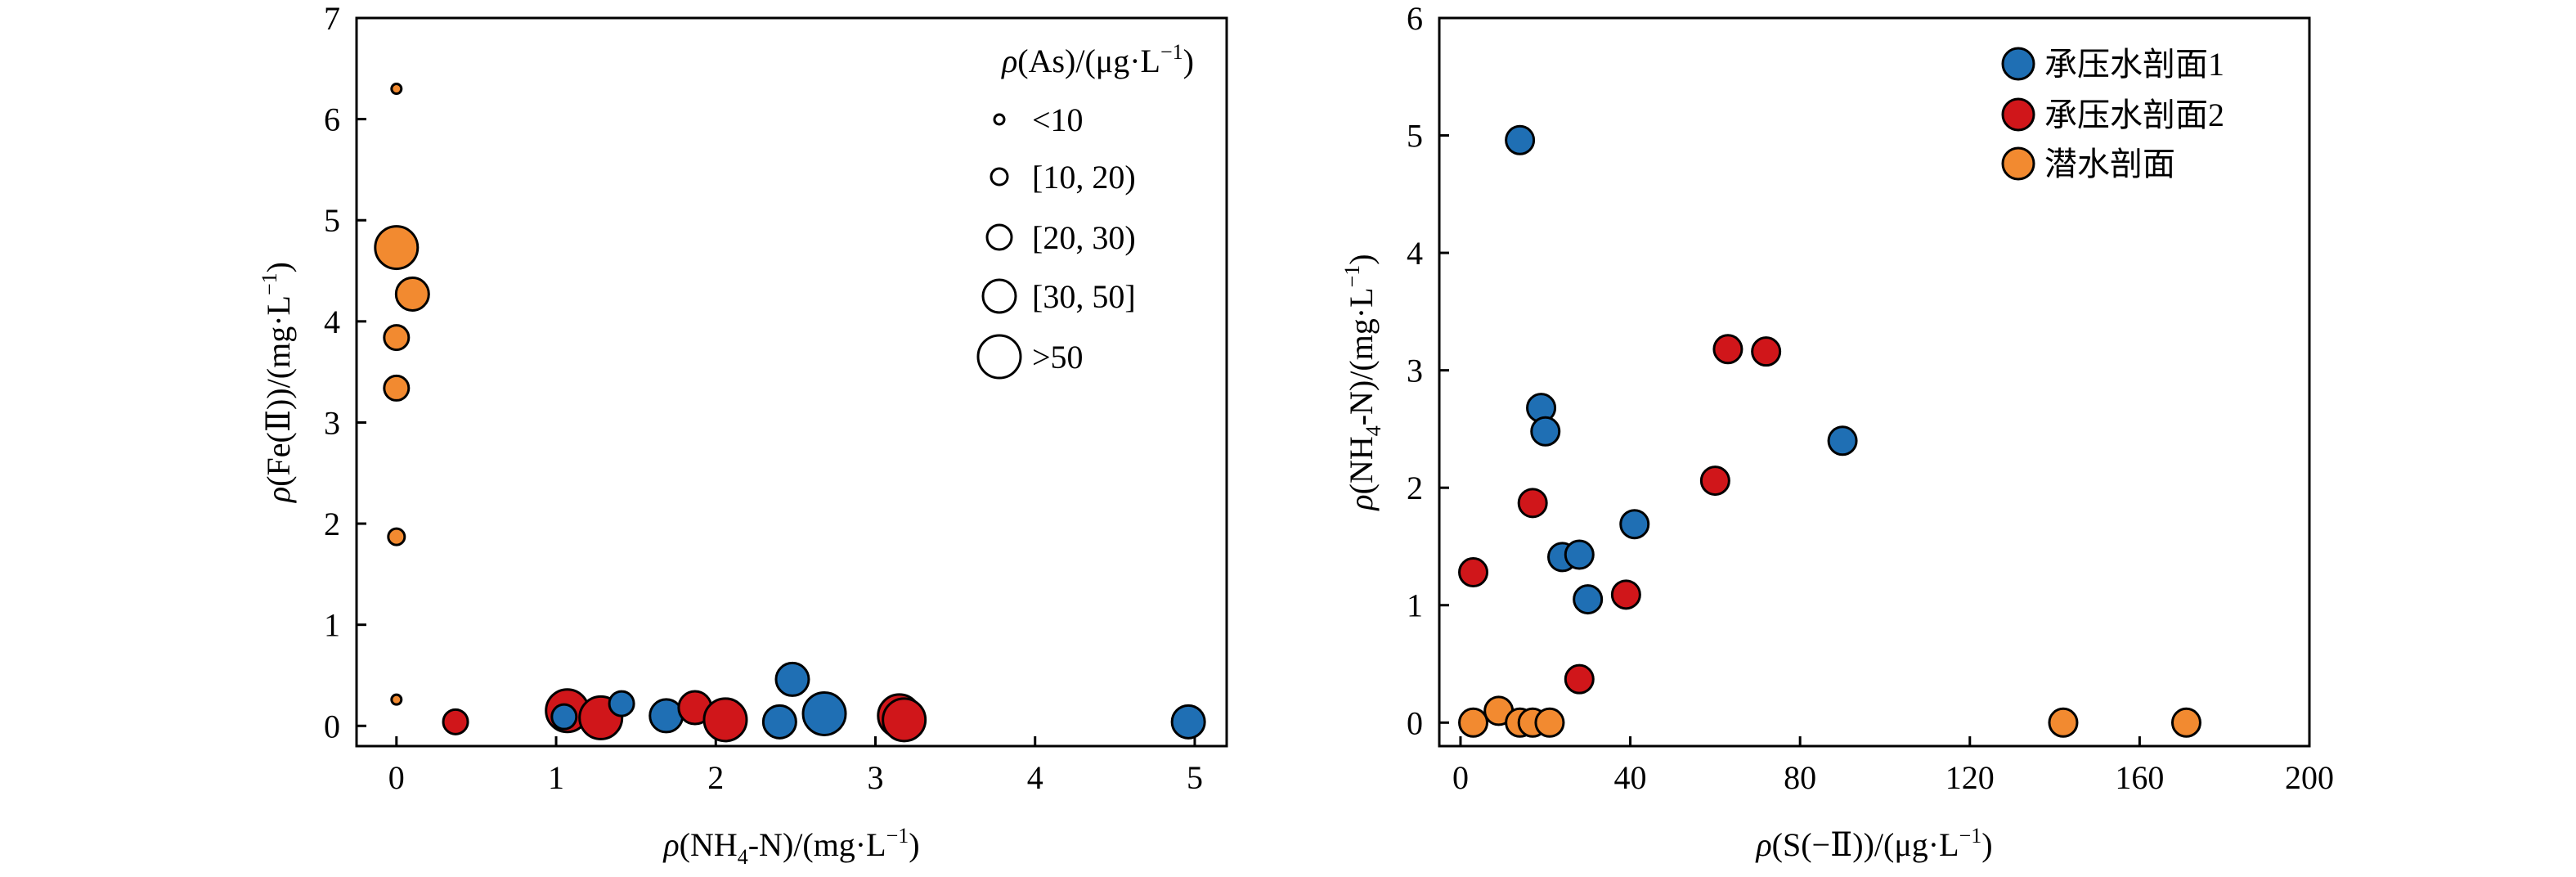  I want to click on x-tick-label: 3, so click(875, 777).